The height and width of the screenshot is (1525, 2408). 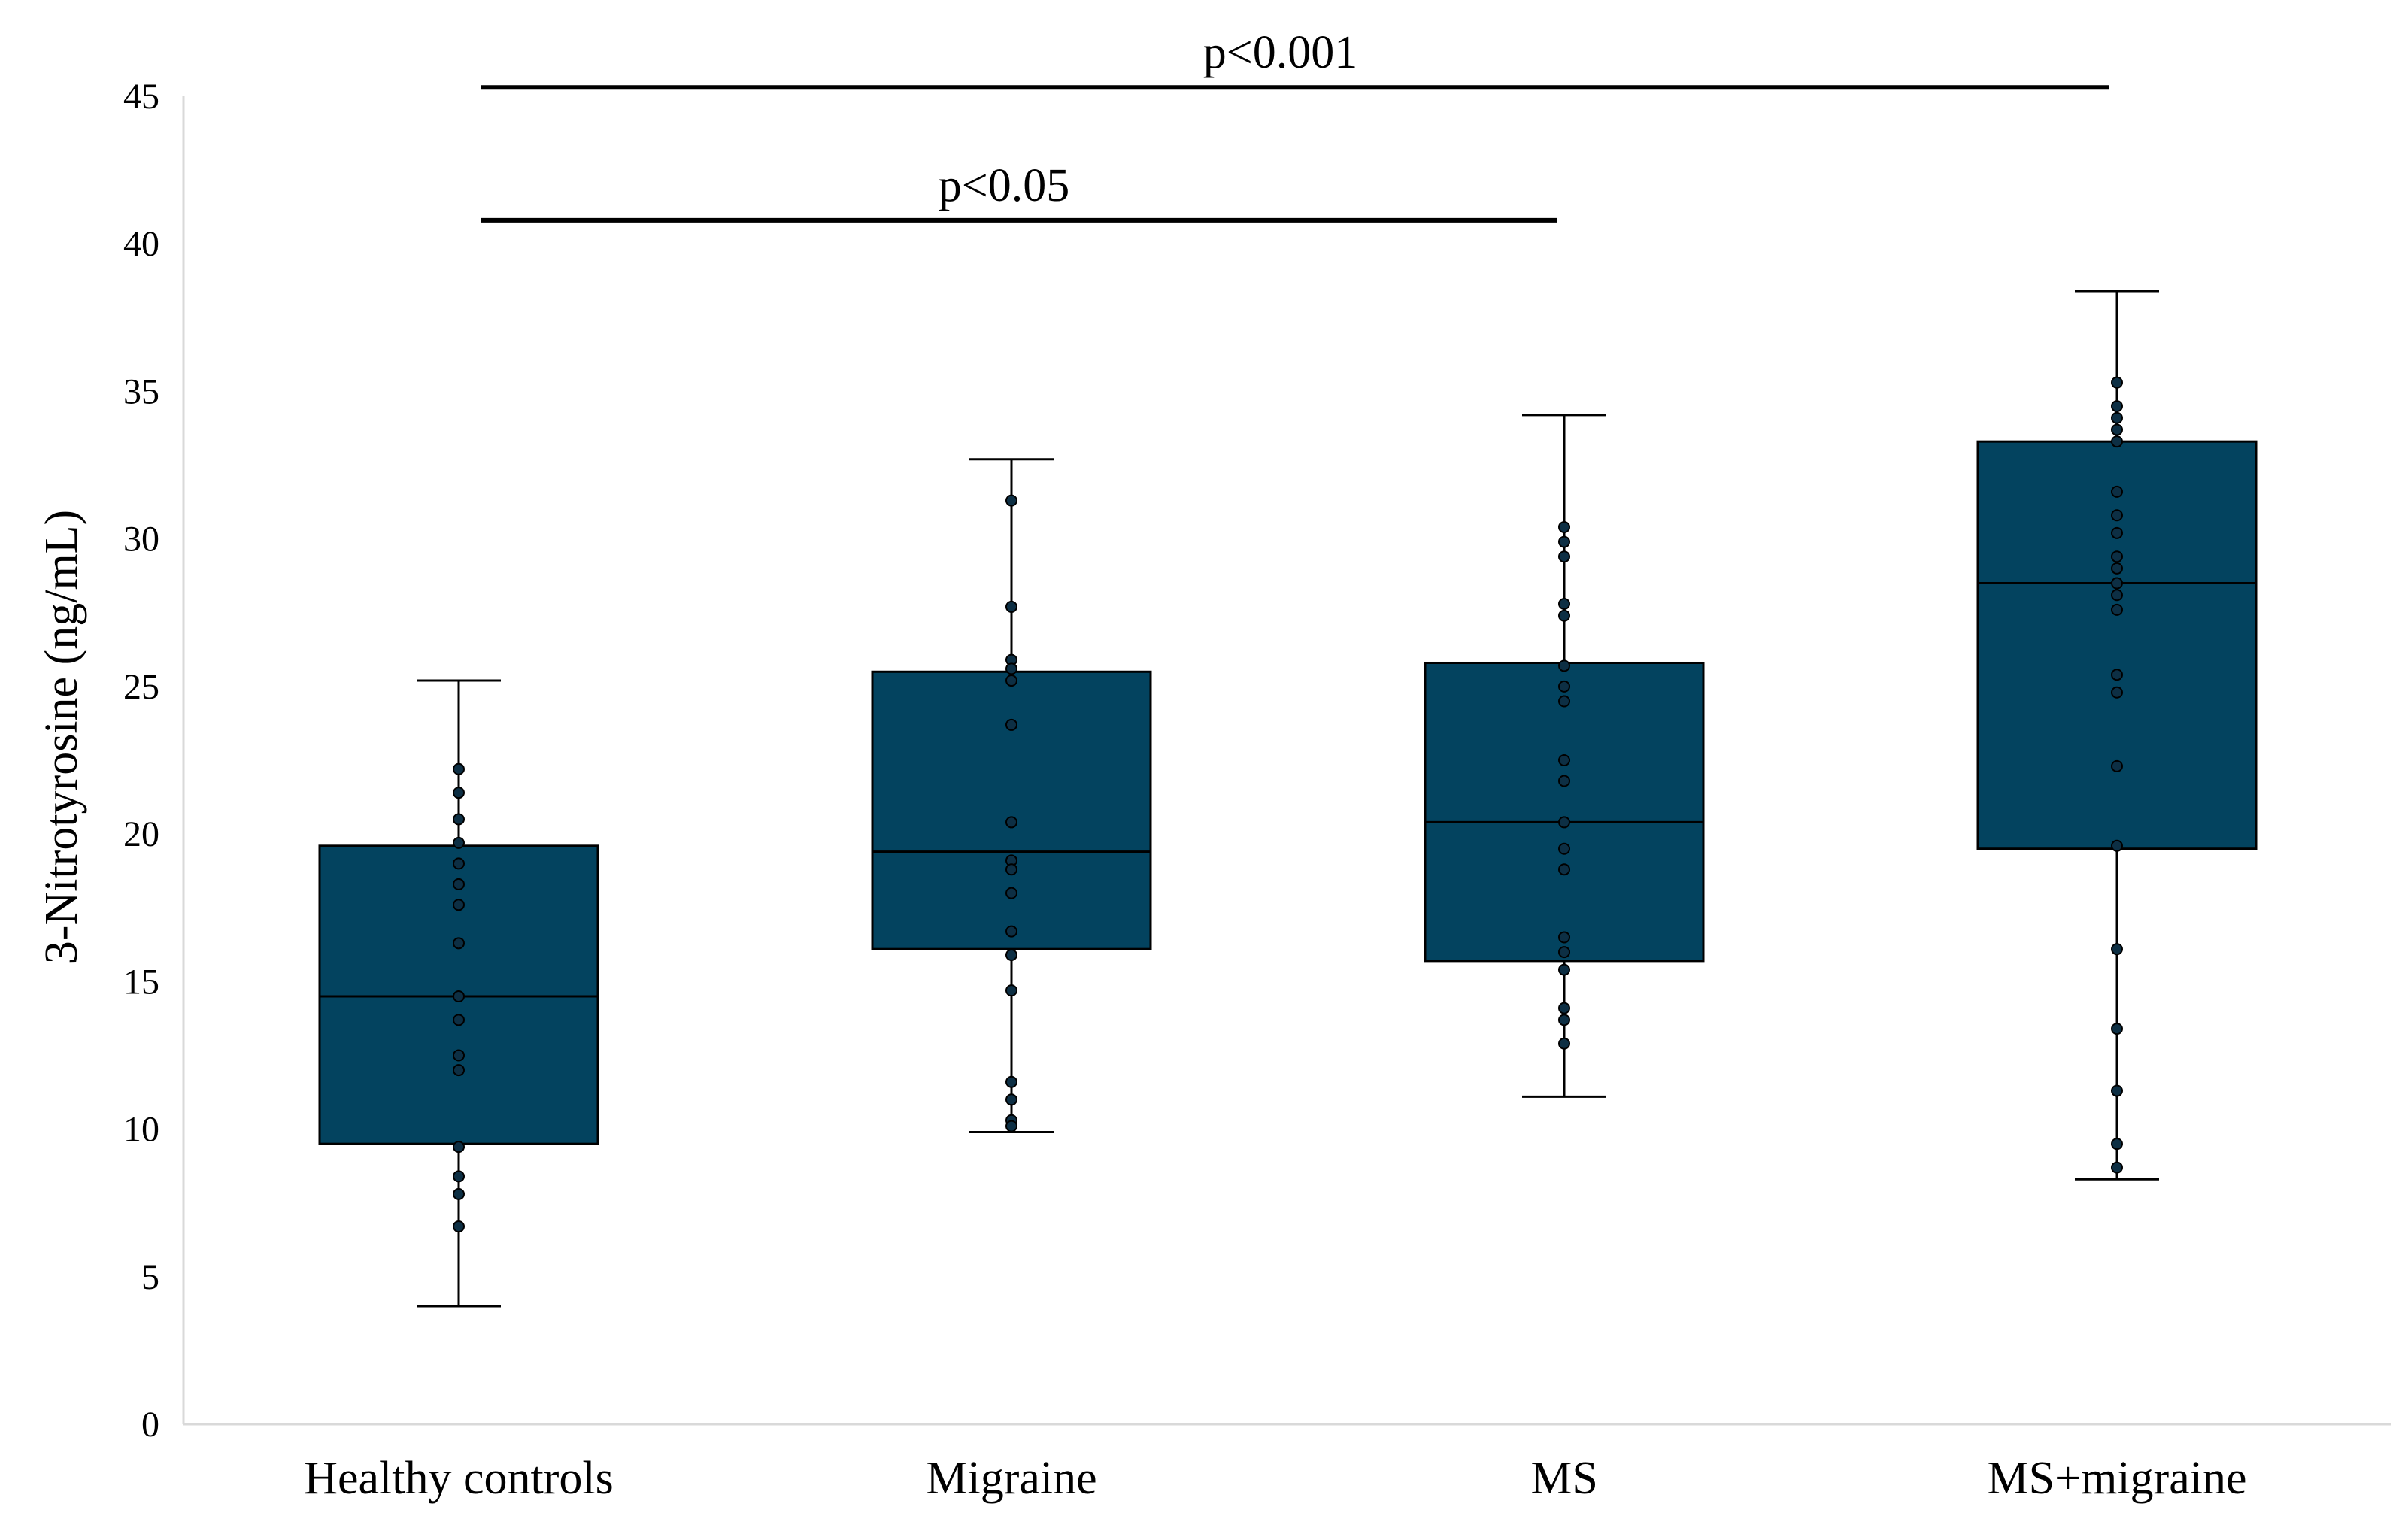 What do you see at coordinates (141, 244) in the screenshot?
I see `y-tick-label: 40` at bounding box center [141, 244].